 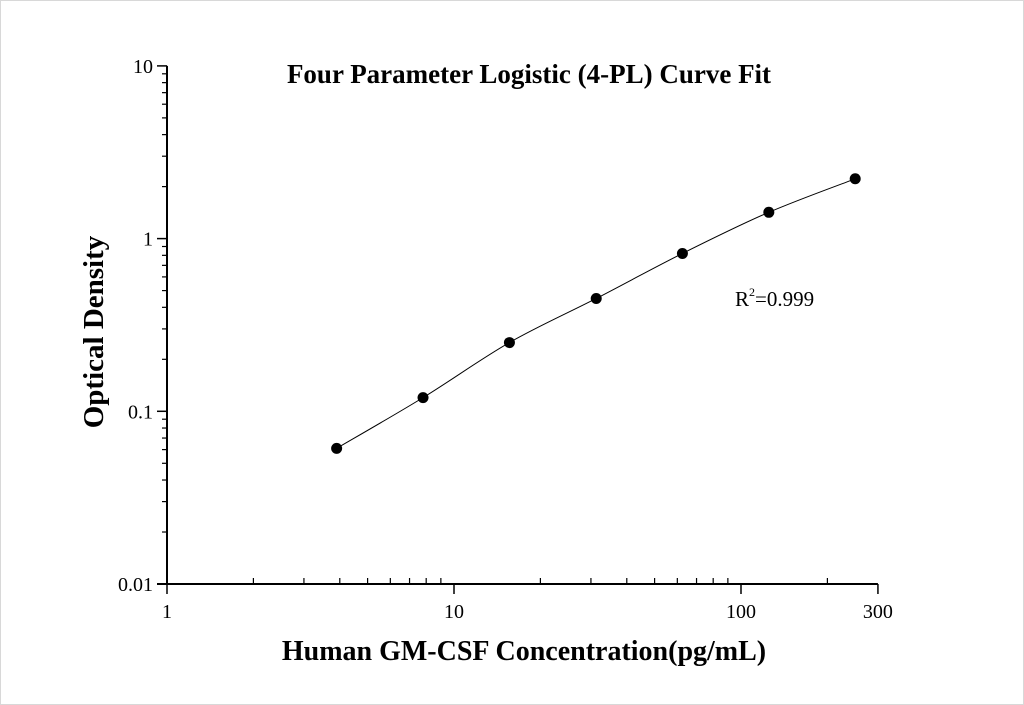 I want to click on y-axis-label: Optical Density, so click(x=94, y=331).